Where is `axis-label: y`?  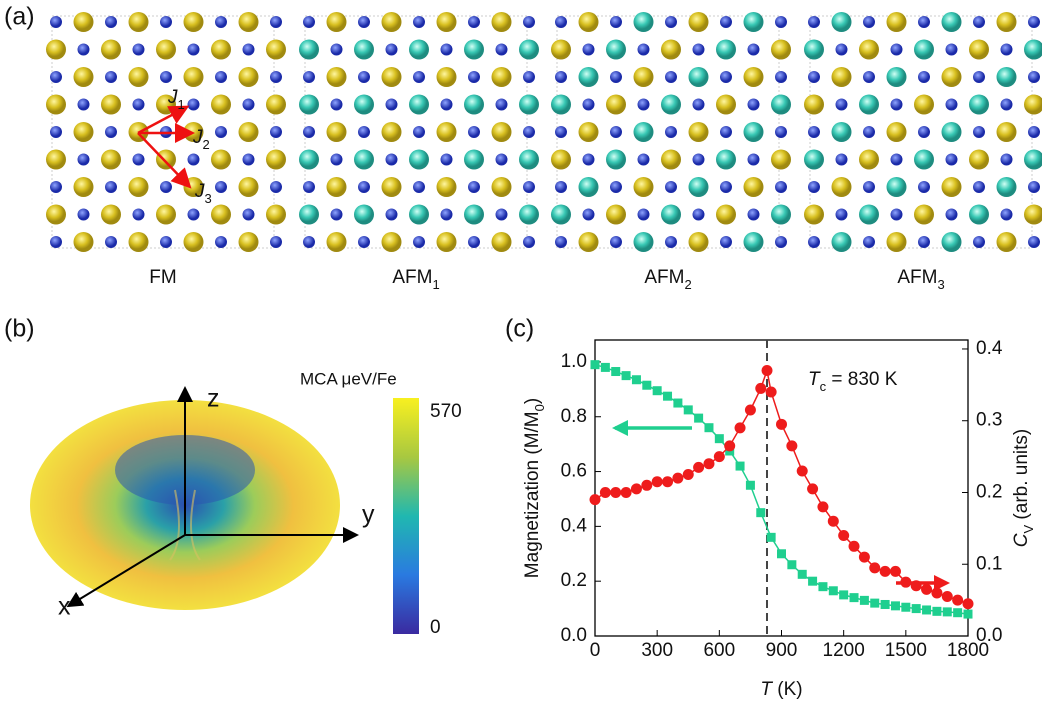
axis-label: y is located at coordinates (368, 515).